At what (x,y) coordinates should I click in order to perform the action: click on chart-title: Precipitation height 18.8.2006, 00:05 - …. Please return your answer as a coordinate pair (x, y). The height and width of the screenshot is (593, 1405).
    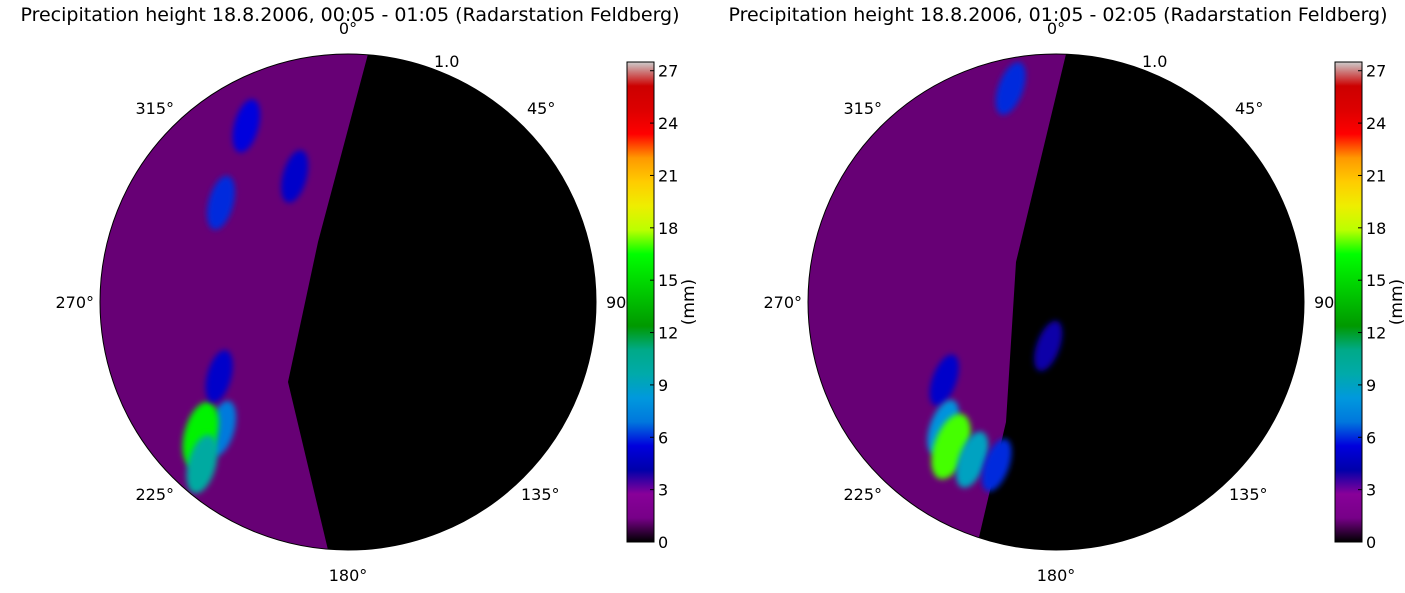
    Looking at the image, I should click on (350, 15).